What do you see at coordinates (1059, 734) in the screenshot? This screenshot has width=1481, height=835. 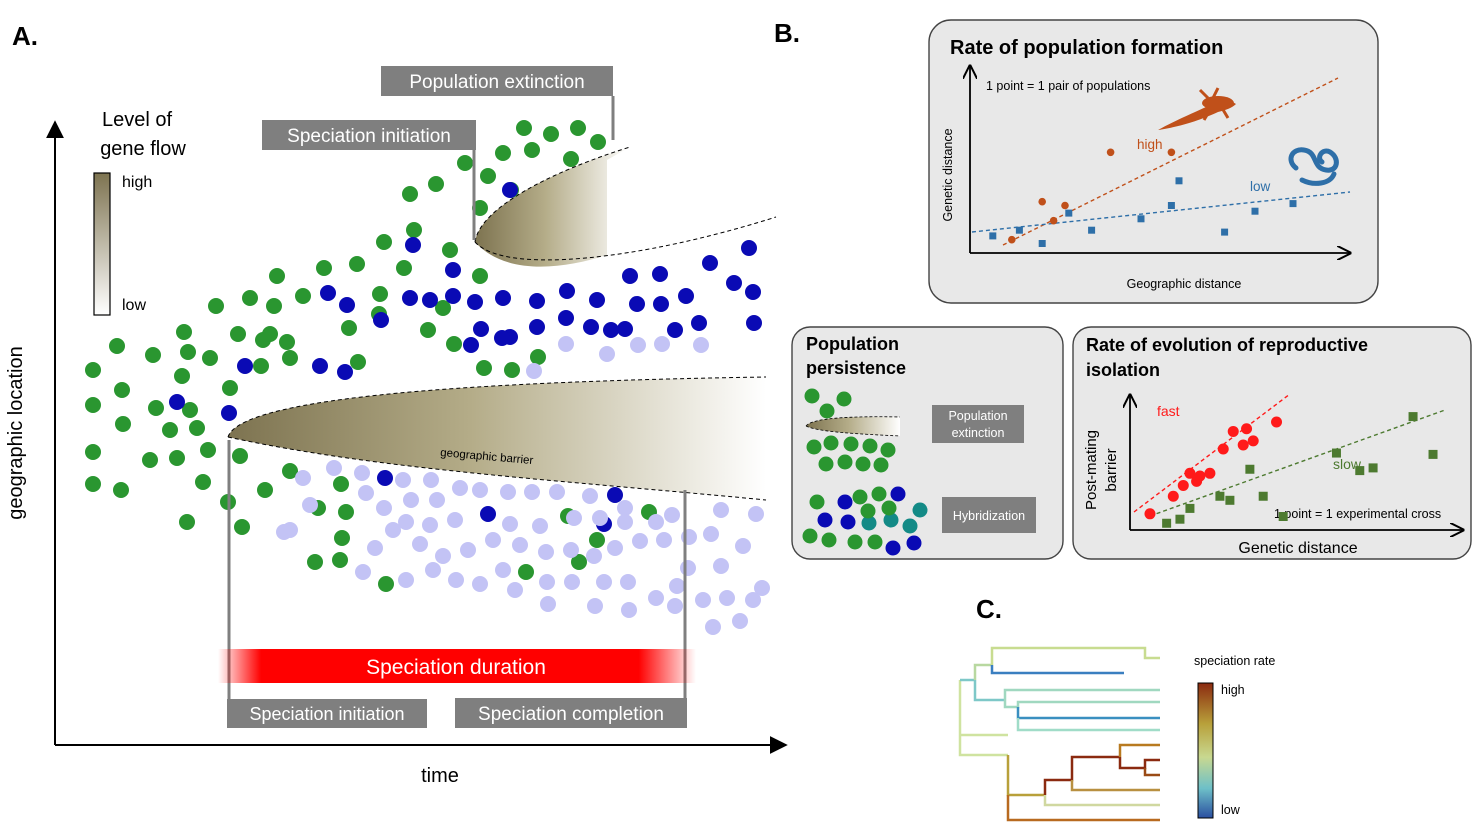 I see `speciation-rate-tree` at bounding box center [1059, 734].